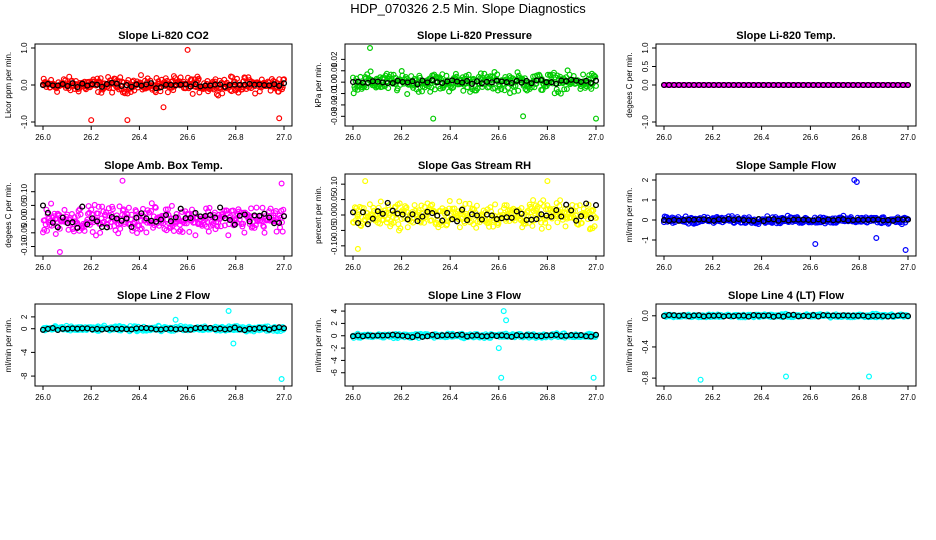  I want to click on y-axis-label: degees C per min., so click(8, 214).